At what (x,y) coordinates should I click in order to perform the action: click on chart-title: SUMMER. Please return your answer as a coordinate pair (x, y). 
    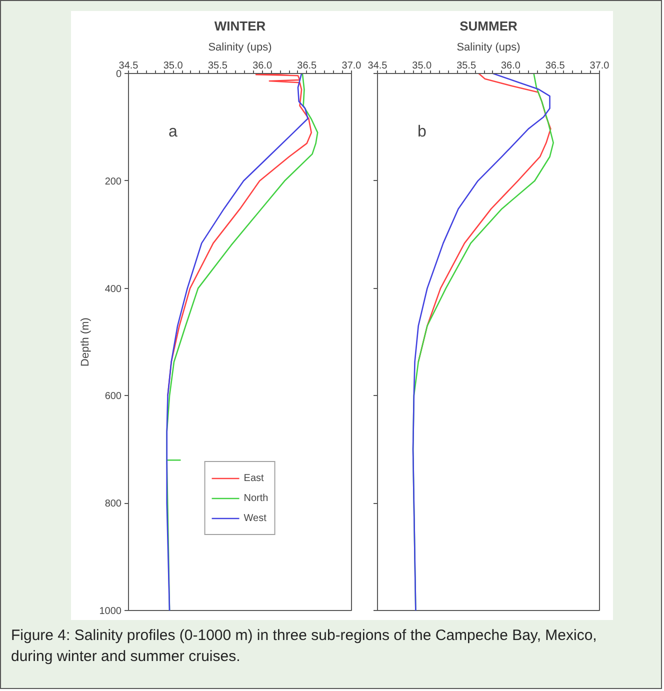
    Looking at the image, I should click on (489, 26).